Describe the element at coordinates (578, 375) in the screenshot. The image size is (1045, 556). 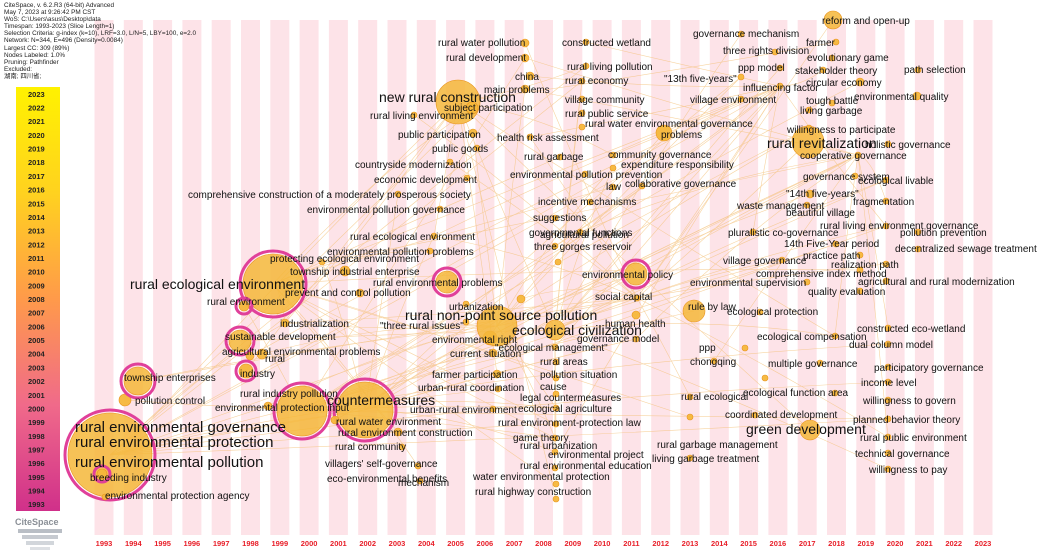
I see `keyword-label: pollution situation` at that location.